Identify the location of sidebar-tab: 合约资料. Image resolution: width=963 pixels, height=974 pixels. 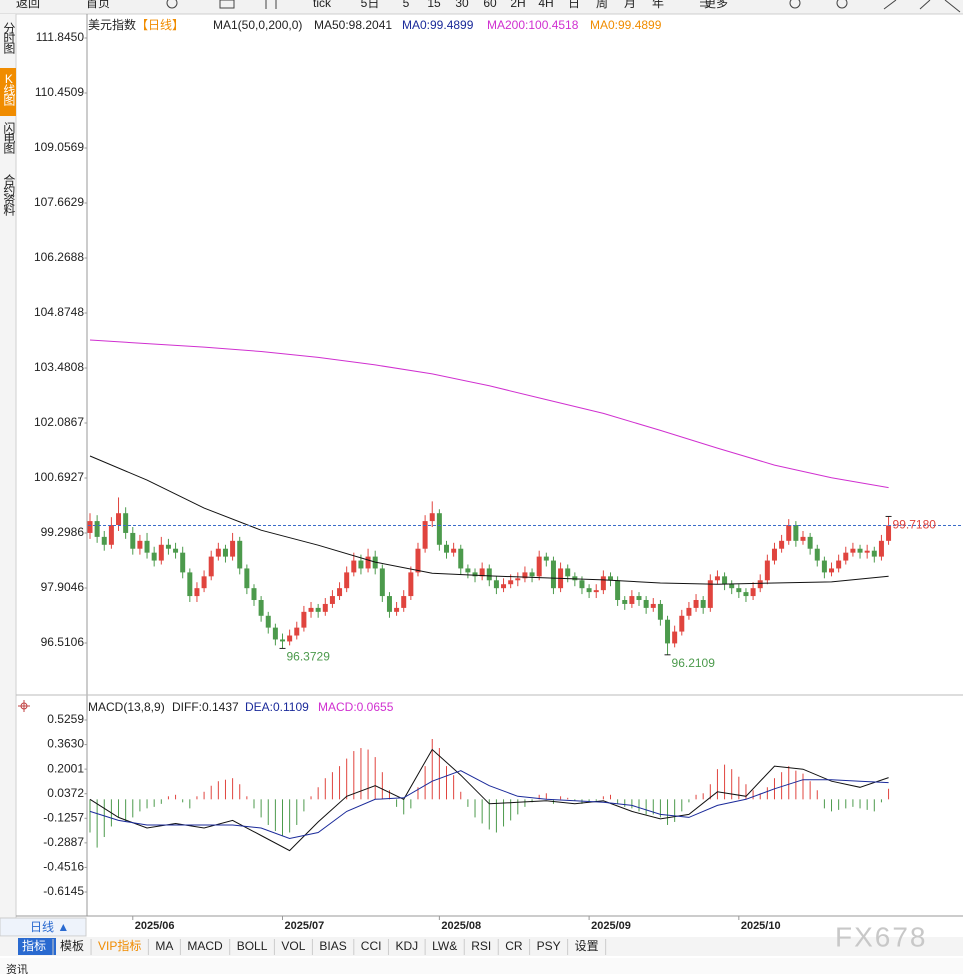
(9, 194).